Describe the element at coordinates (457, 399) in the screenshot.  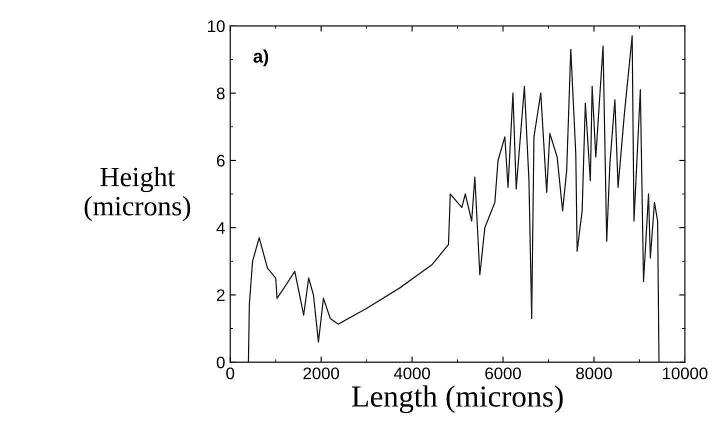
I see `x-axis-title: Length (microns)` at that location.